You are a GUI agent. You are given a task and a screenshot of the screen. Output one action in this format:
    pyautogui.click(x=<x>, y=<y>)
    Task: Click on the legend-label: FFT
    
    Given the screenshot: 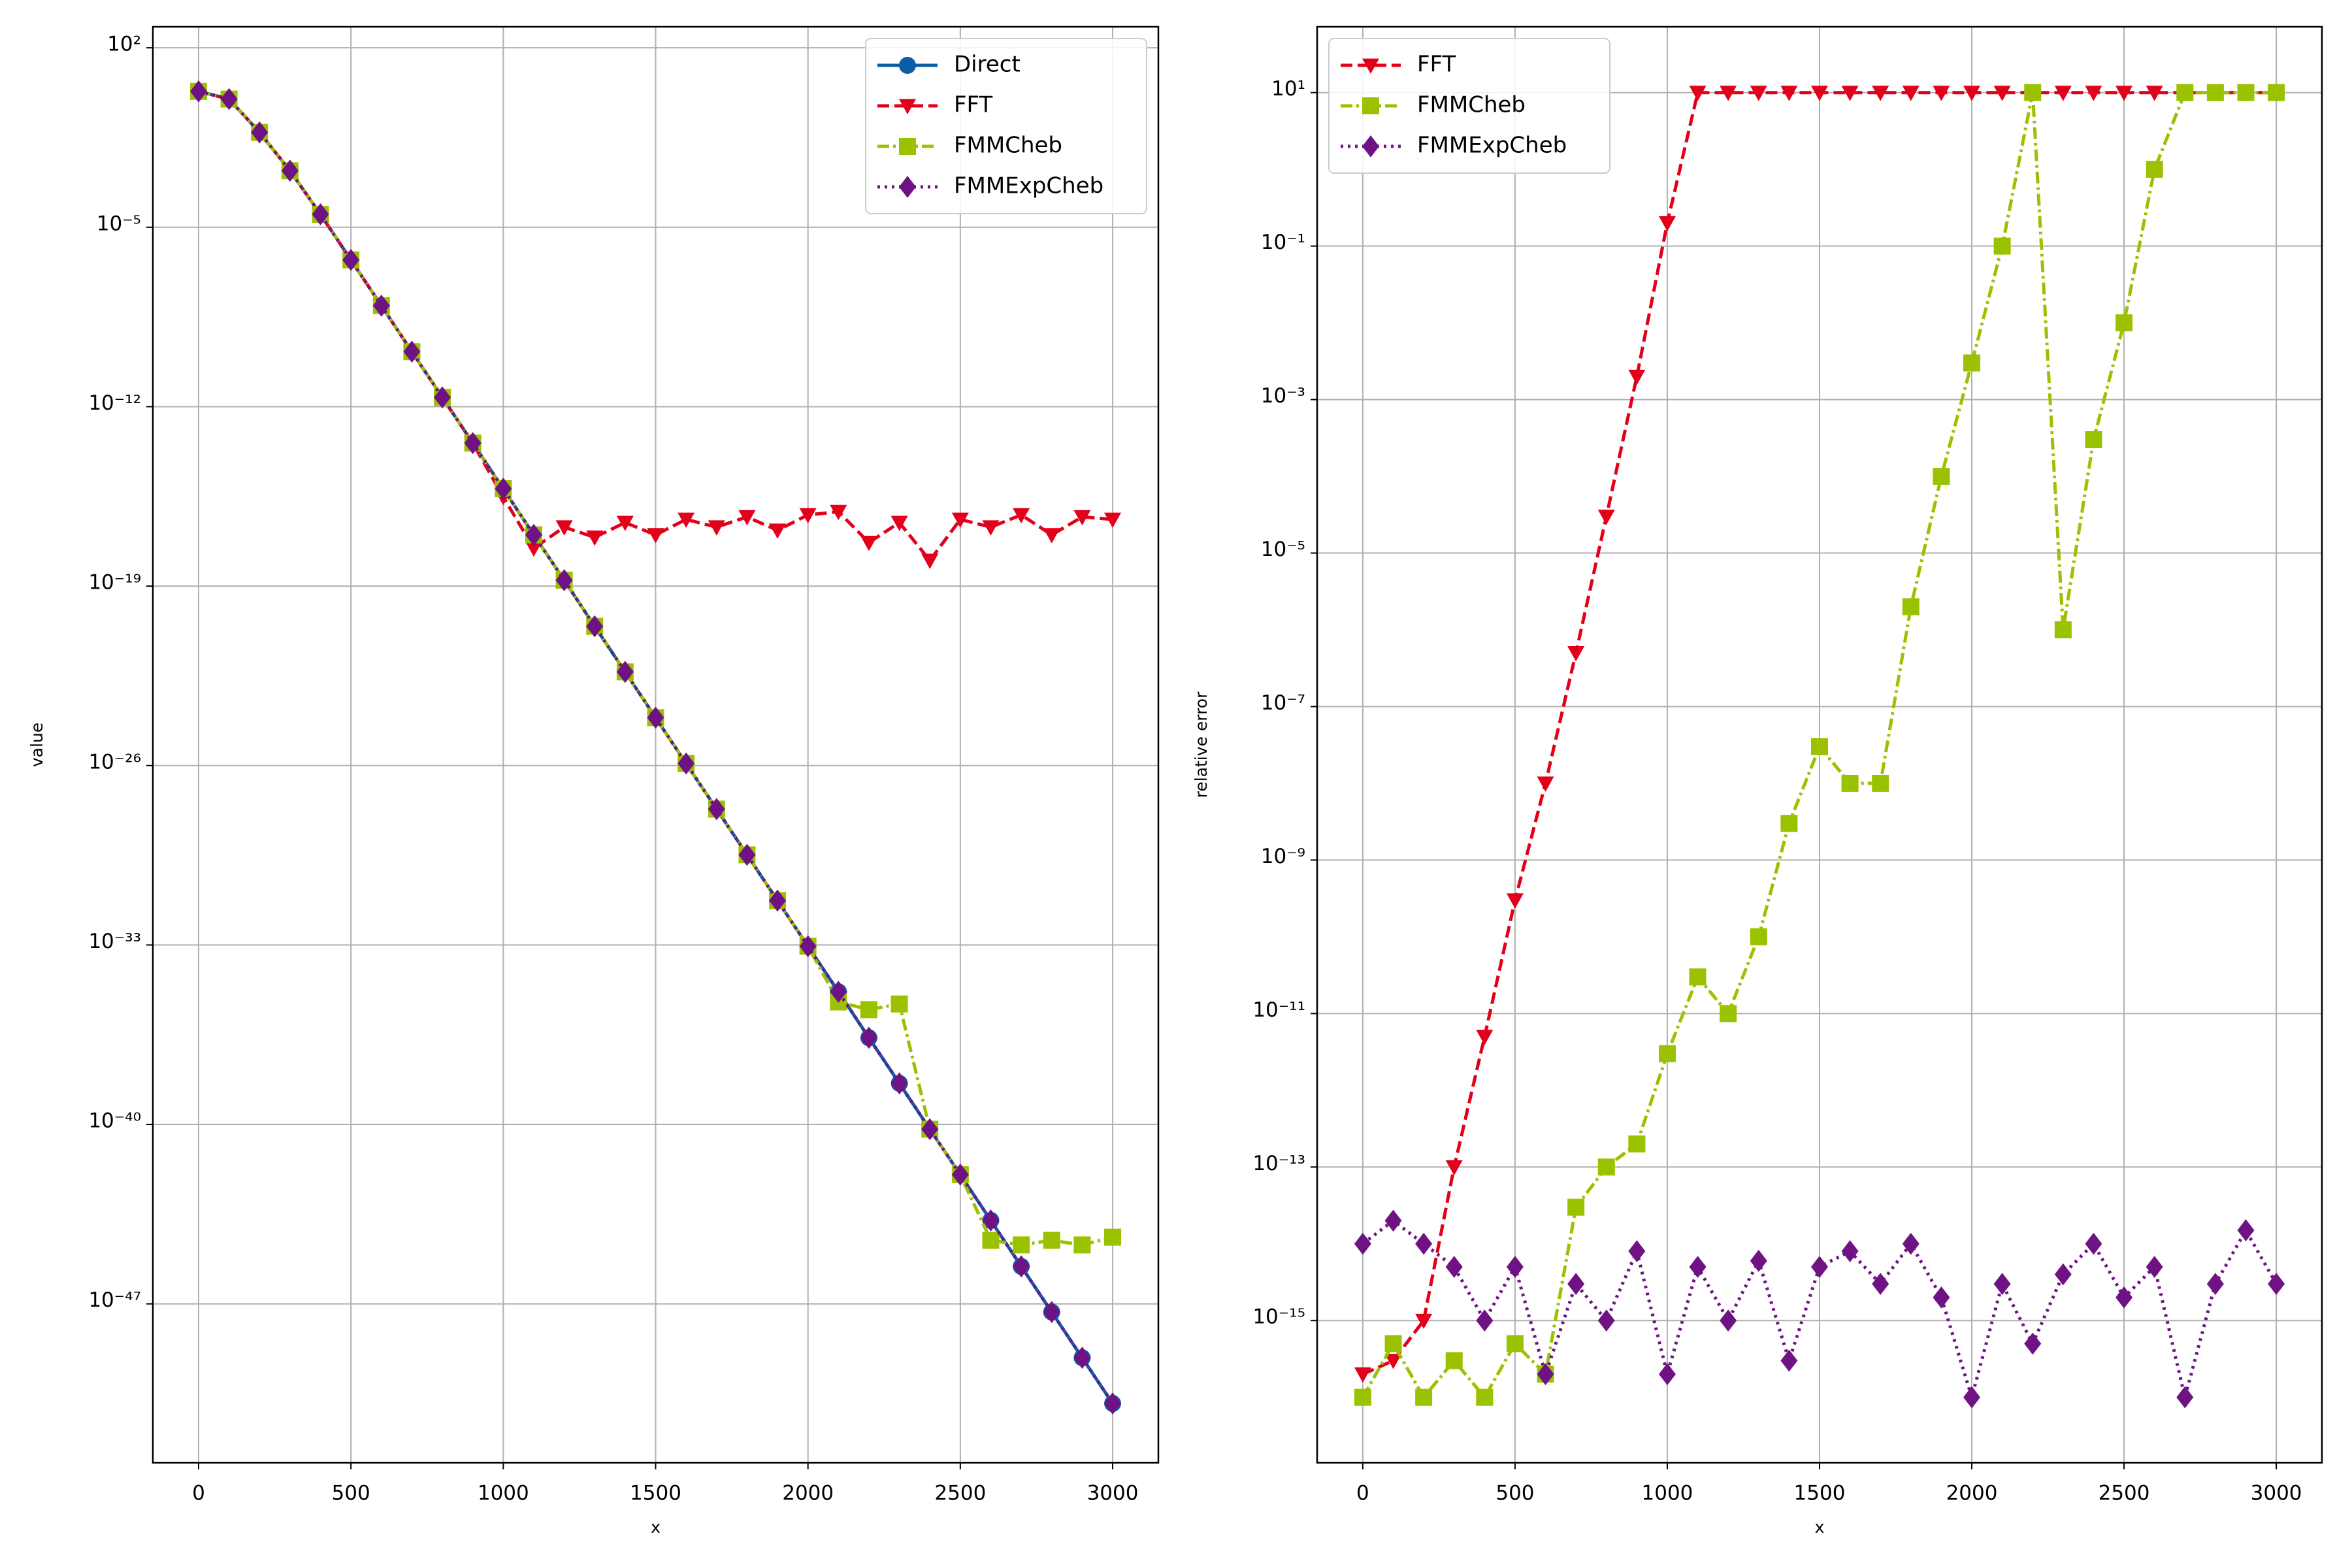 What is the action you would take?
    pyautogui.click(x=1436, y=65)
    